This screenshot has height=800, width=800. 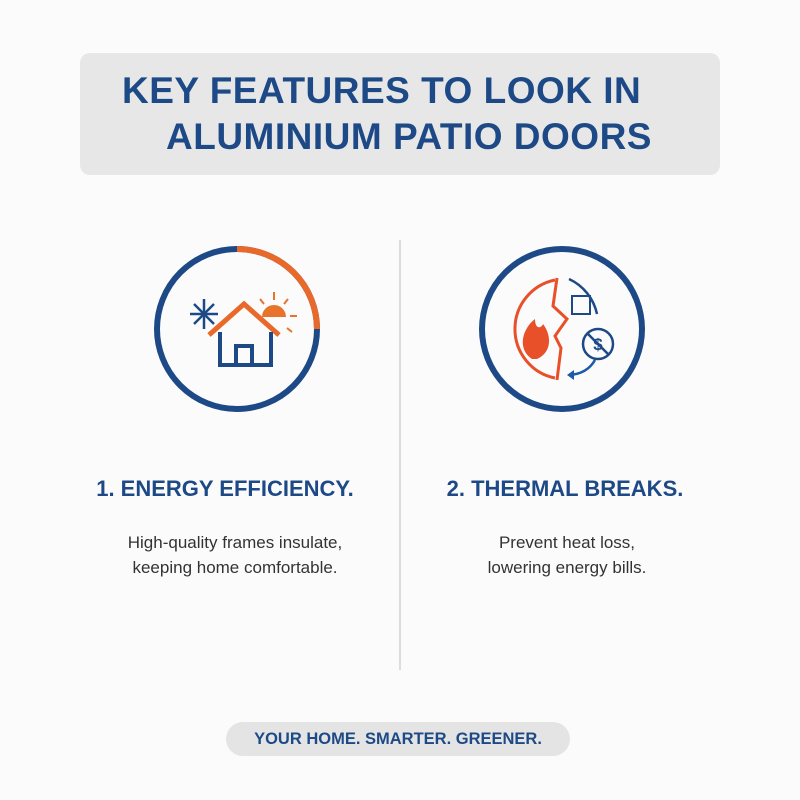 I want to click on feature-2-heading: 2. THERMAL BREAKS., so click(x=565, y=488).